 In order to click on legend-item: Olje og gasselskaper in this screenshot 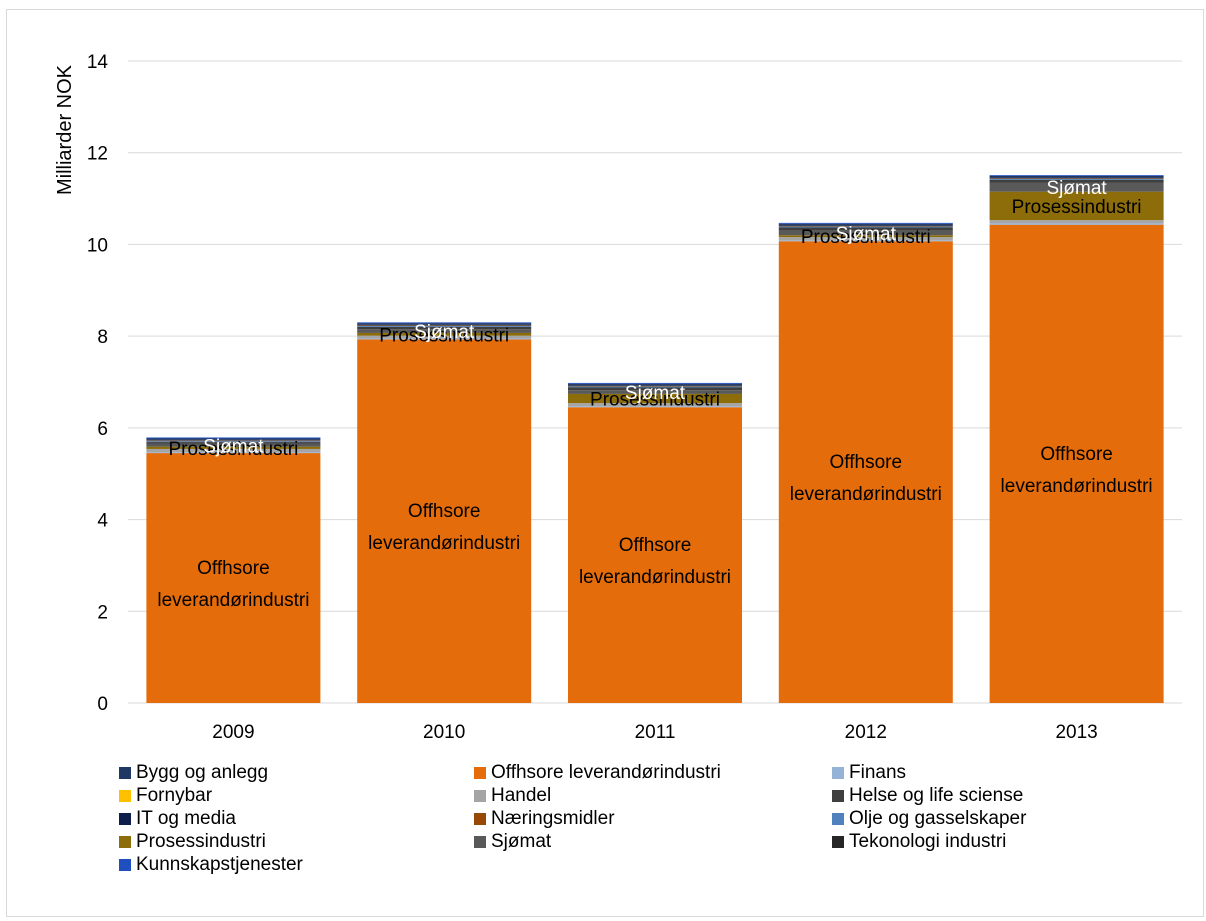, I will do `click(929, 819)`.